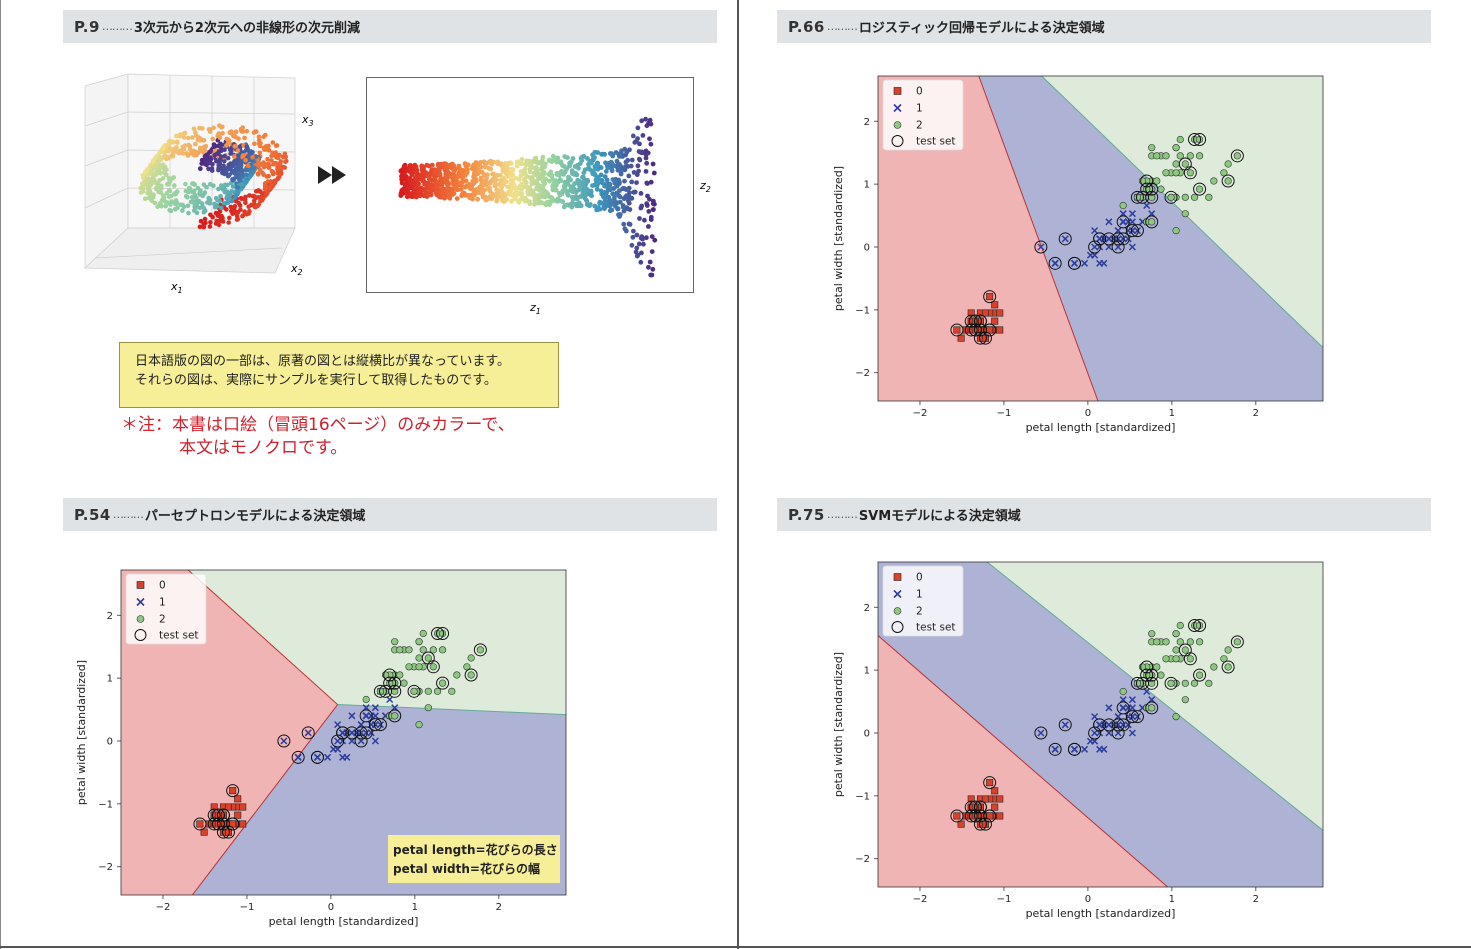 The image size is (1471, 949). I want to click on page-divider, so click(738, 474).